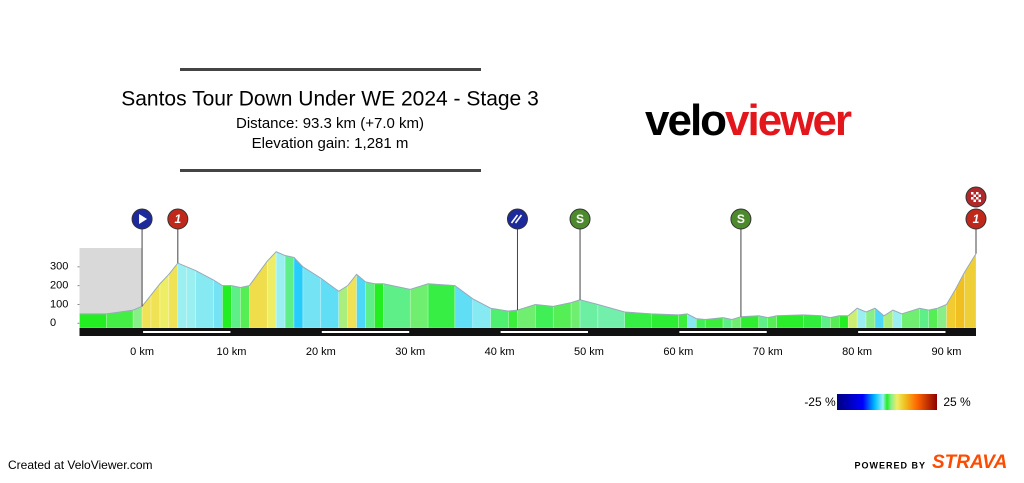 The width and height of the screenshot is (1024, 483). Describe the element at coordinates (231, 352) in the screenshot. I see `x-tick-label: 10 km` at that location.